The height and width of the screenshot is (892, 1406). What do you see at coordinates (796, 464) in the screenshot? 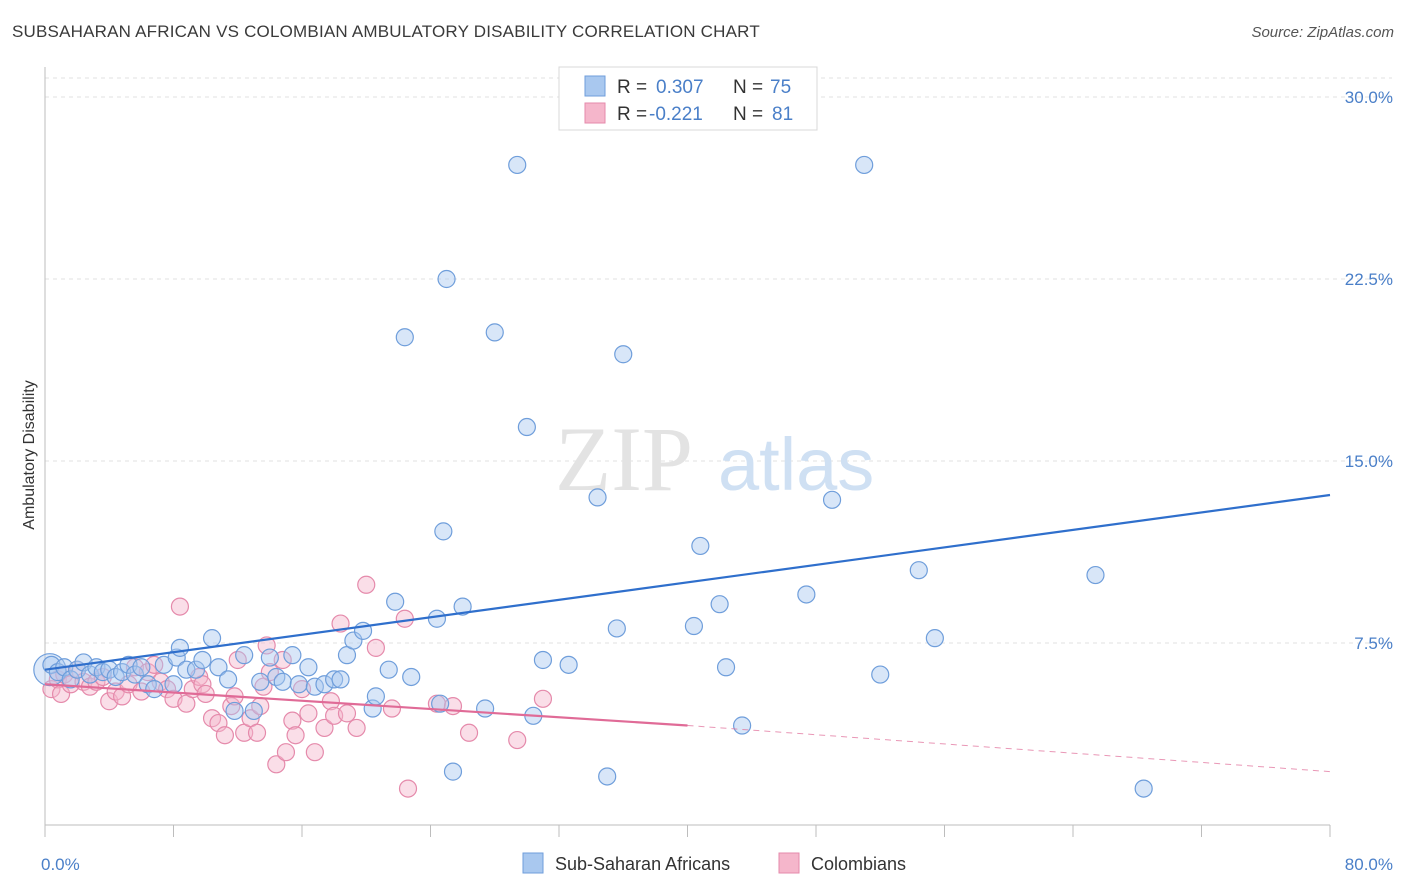
I see `watermark-atlas: atlas` at bounding box center [796, 464].